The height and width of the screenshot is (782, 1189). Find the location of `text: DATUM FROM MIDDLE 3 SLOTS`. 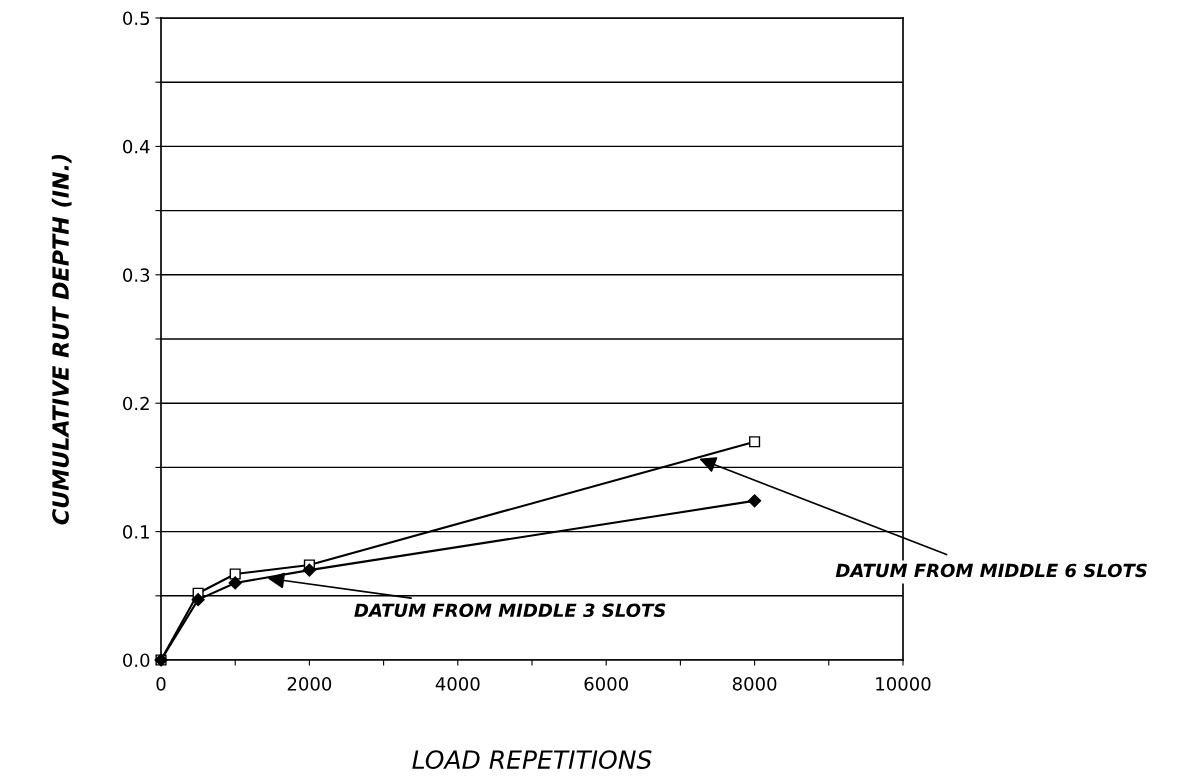

text: DATUM FROM MIDDLE 3 SLOTS is located at coordinates (510, 610).